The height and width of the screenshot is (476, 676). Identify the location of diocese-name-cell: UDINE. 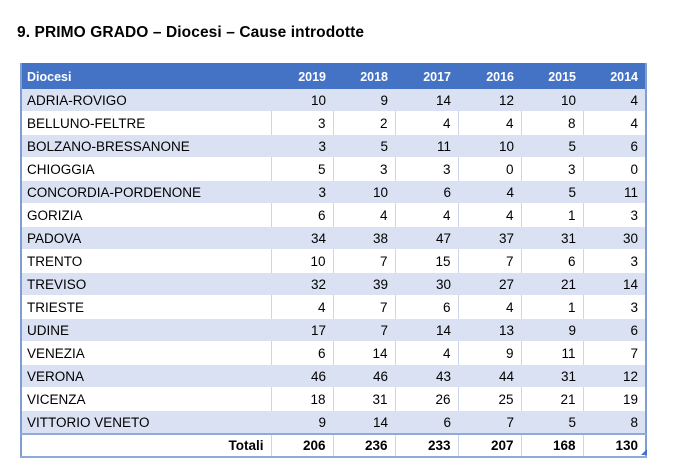
(146, 330).